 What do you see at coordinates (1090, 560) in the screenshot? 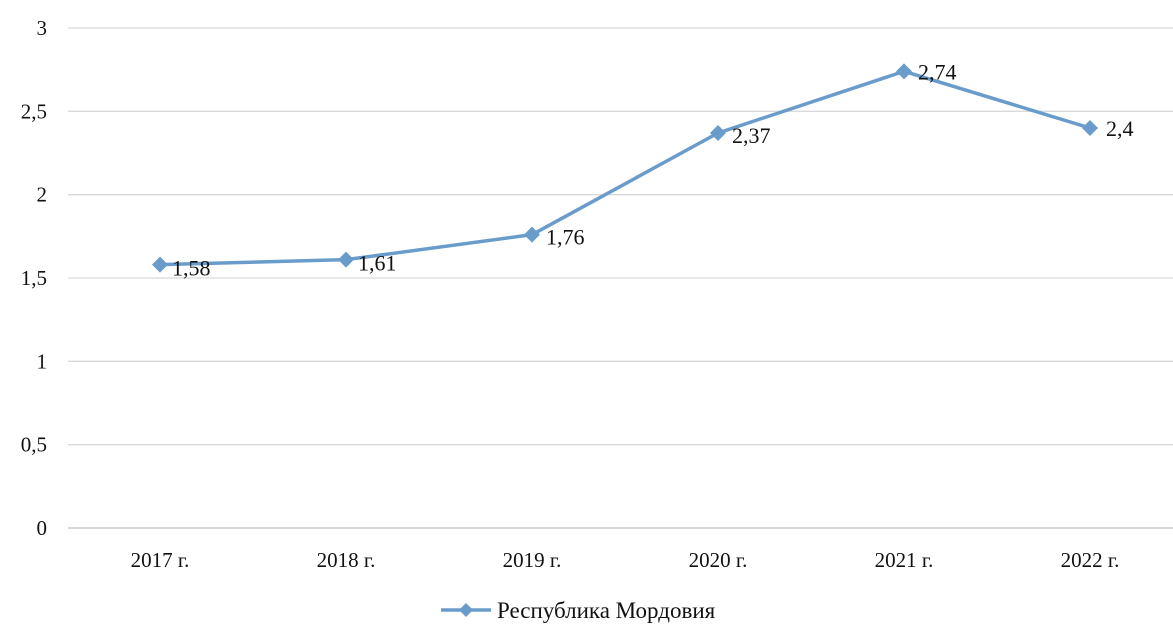
I see `x-tick-label: 2022 г.` at bounding box center [1090, 560].